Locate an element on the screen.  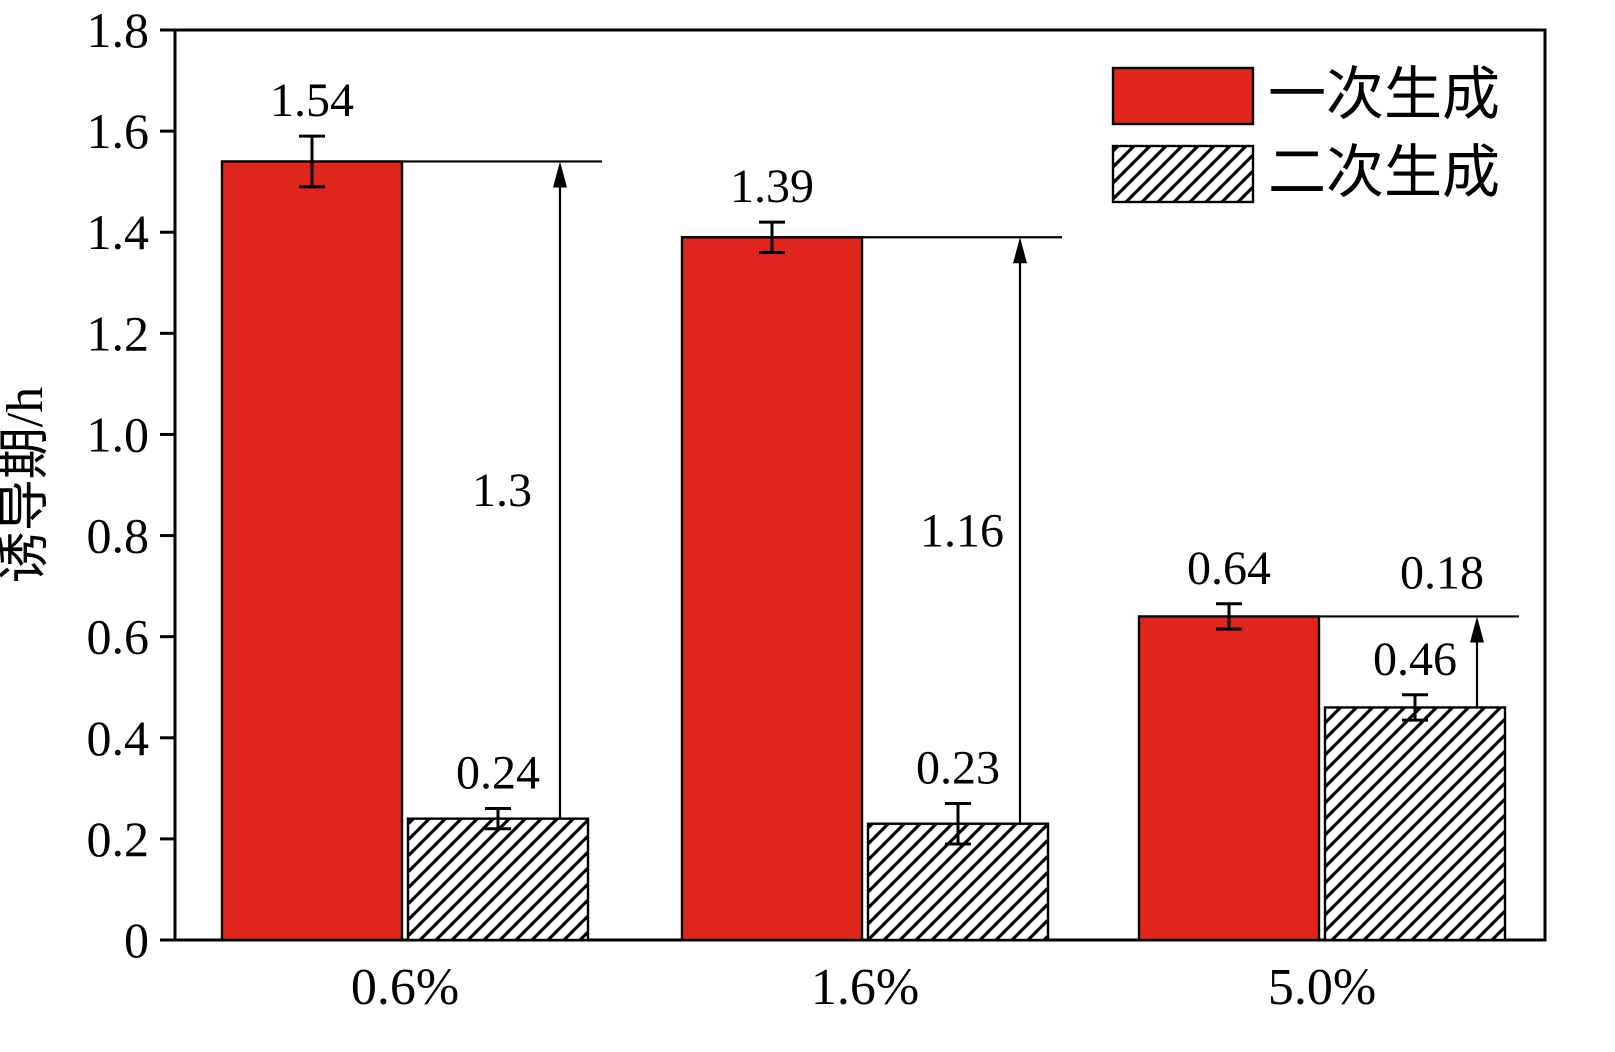
y-tick-label: 0.4 is located at coordinates (118, 738).